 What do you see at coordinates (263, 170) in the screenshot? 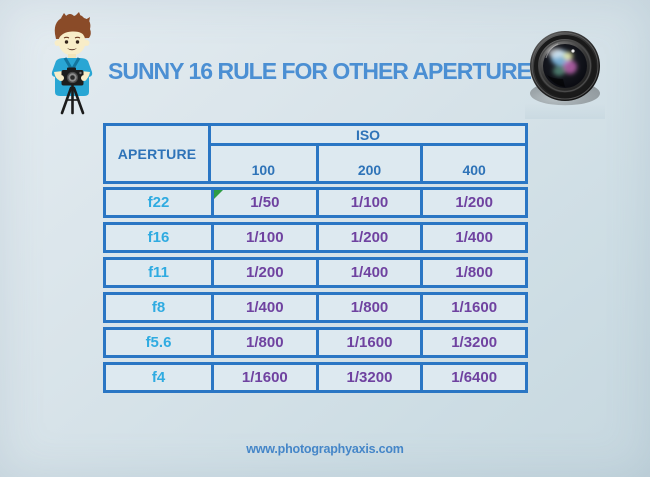
I see `iso-column-header-100: 100` at bounding box center [263, 170].